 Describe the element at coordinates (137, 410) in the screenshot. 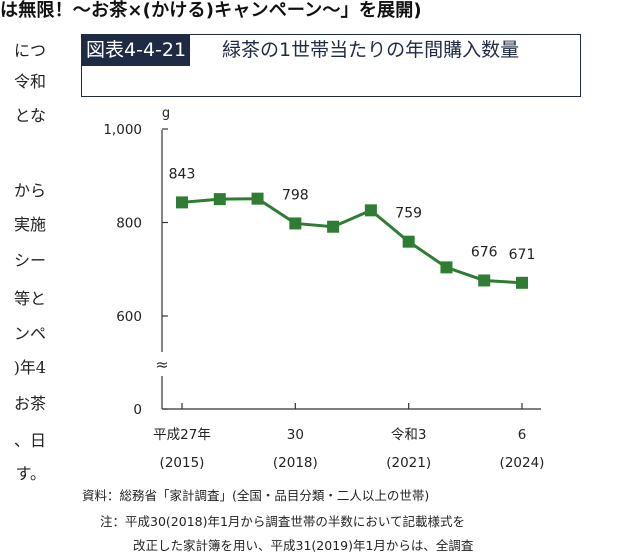

I see `y-tick-label: 0` at that location.